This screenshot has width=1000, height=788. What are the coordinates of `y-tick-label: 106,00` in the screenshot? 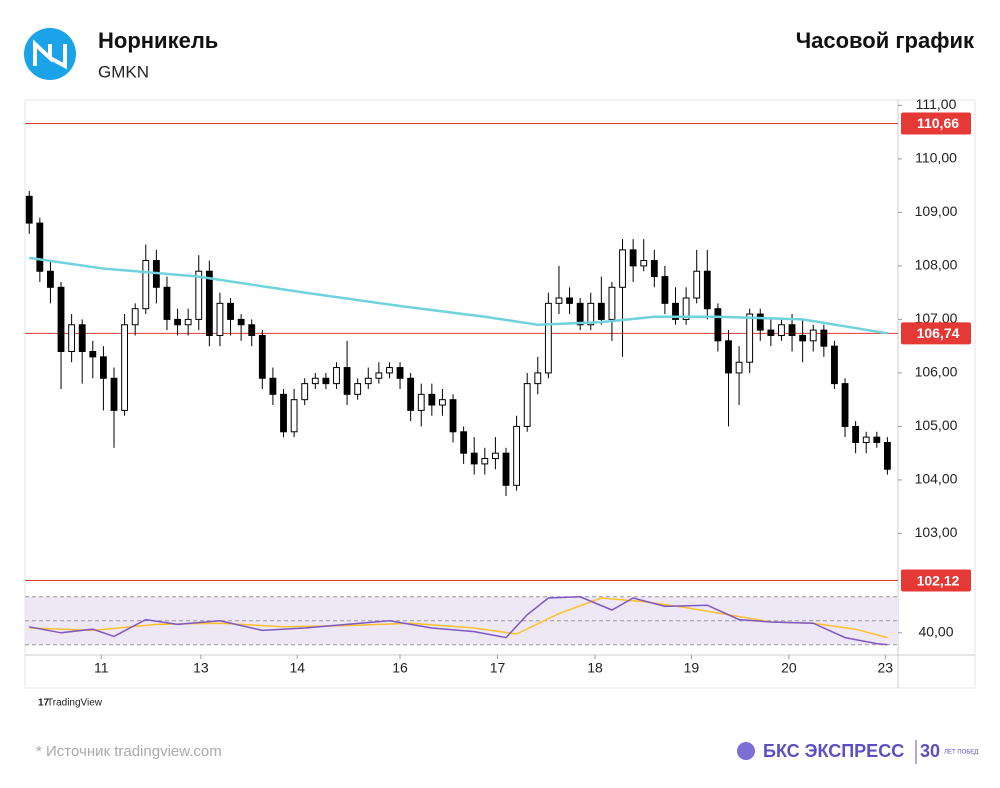 It's located at (936, 372).